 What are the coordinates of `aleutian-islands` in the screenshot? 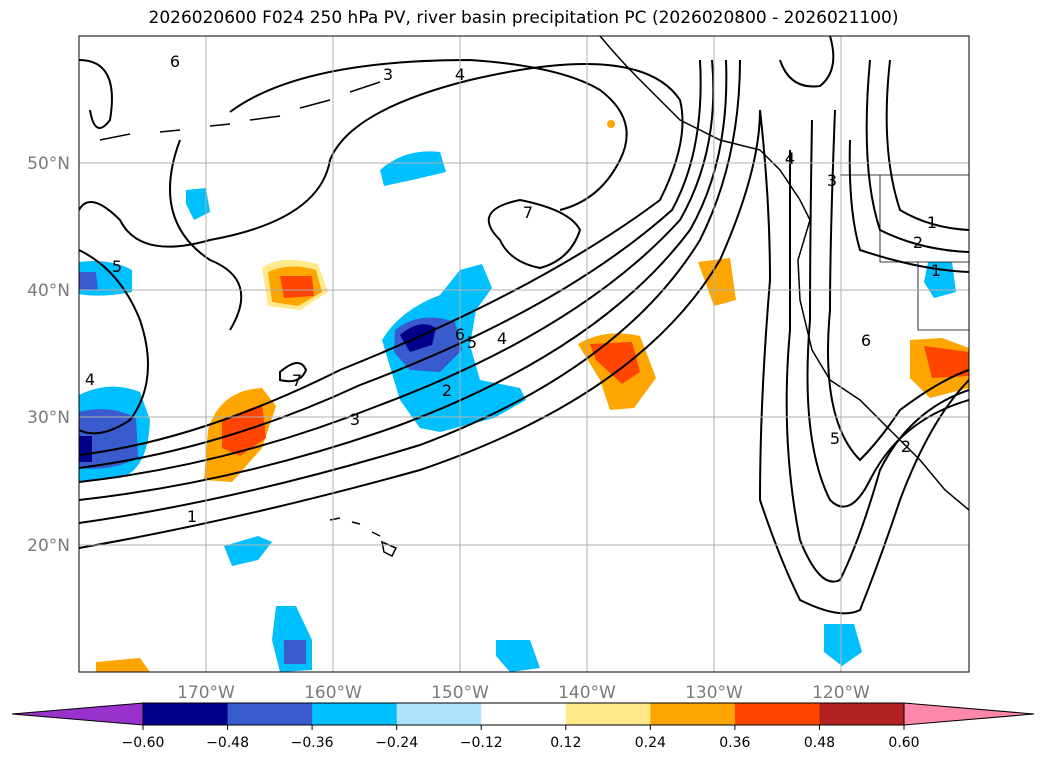 It's located at (240, 111).